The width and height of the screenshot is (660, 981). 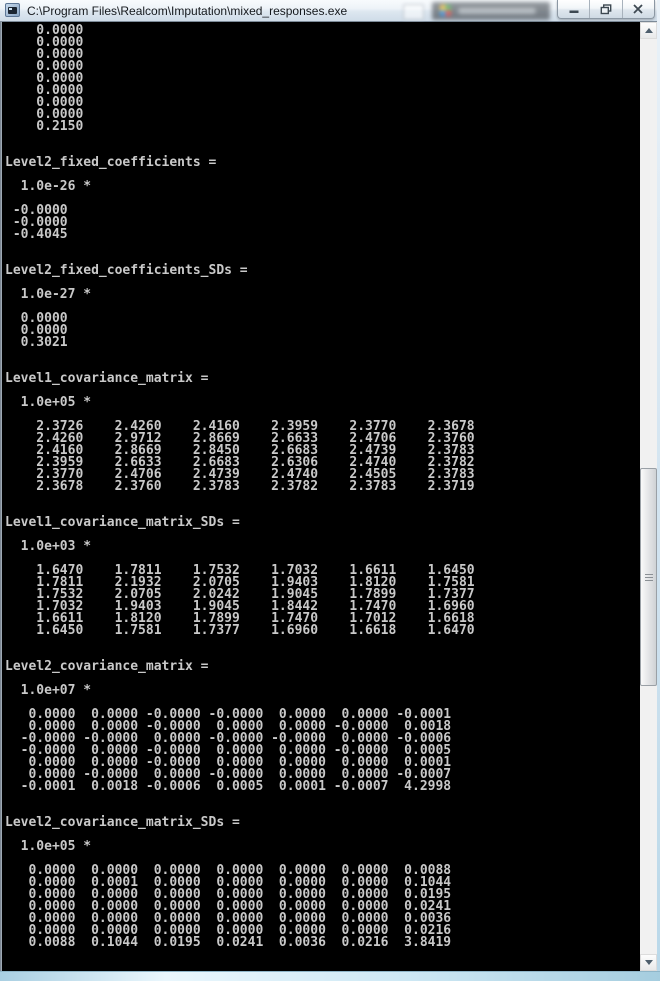 I want to click on scroll-down-button, so click(x=648, y=962).